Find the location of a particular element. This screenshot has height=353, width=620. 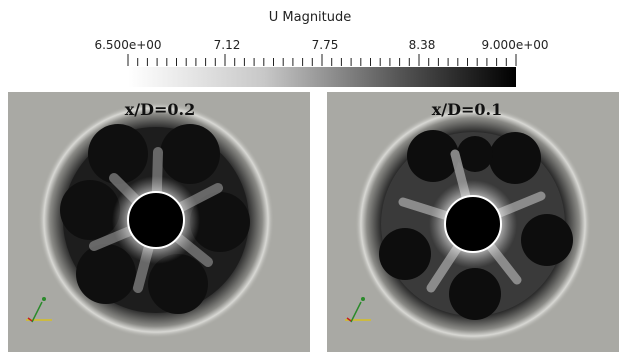

colorbar-tick-label: 7.12 is located at coordinates (227, 45).